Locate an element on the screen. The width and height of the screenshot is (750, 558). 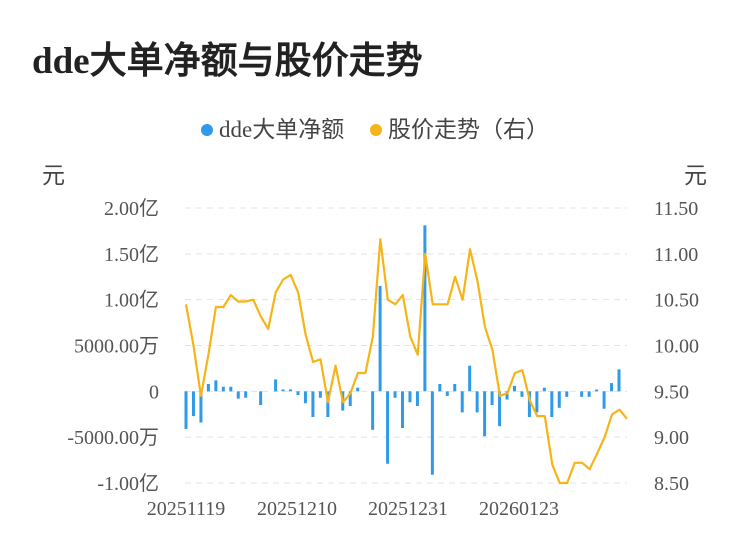
right-axis-tick: 8.50 is located at coordinates (671, 484).